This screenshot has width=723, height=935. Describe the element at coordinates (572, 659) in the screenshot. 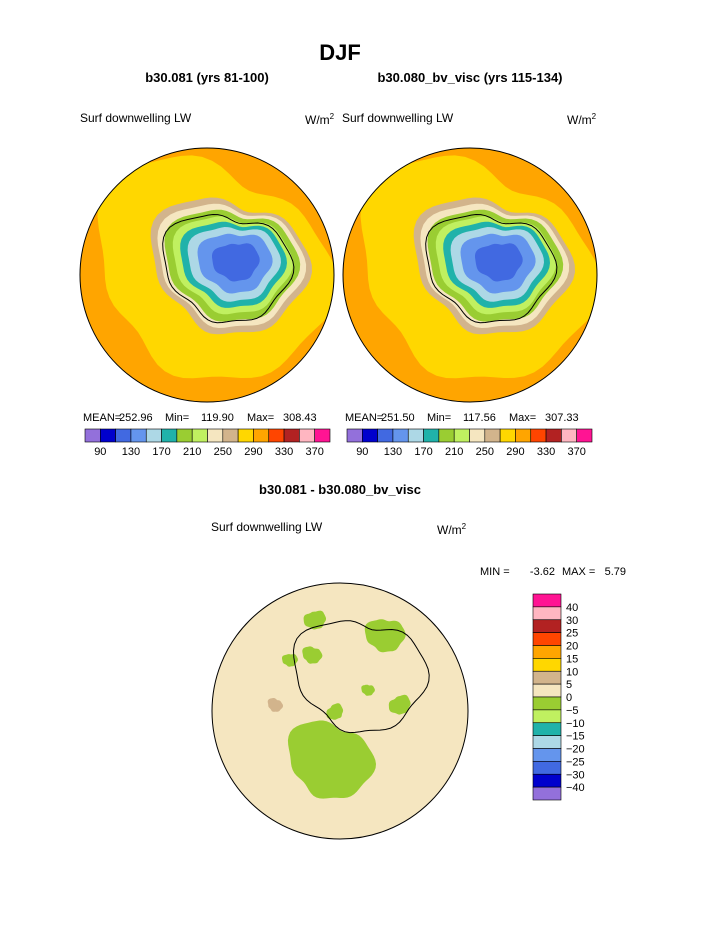

I see `colorbar-label: 15` at that location.